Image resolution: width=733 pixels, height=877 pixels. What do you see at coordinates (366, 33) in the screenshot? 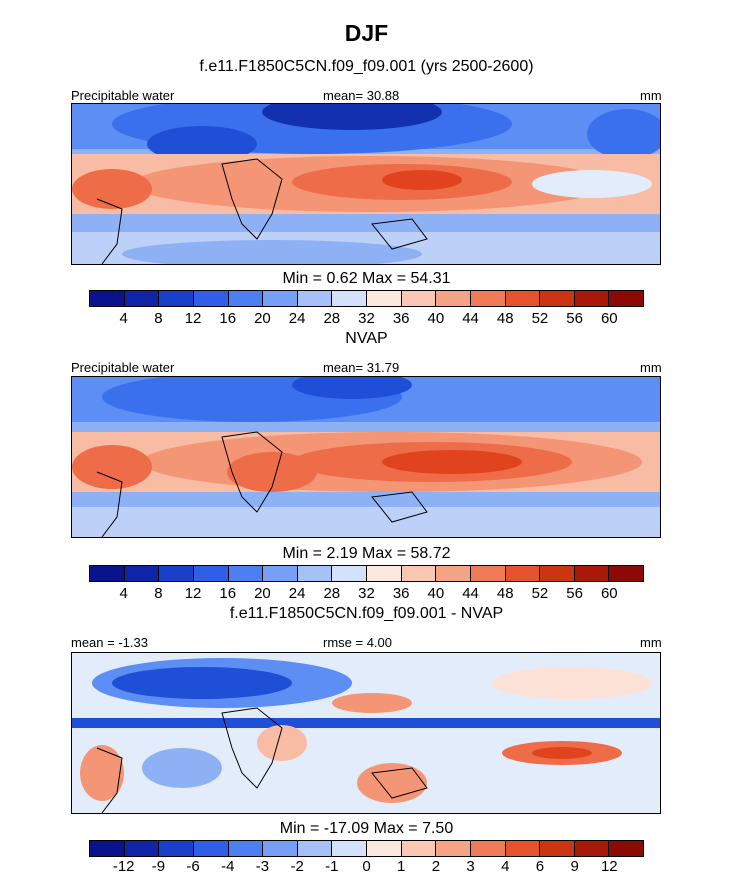
I see `season-title: DJF` at bounding box center [366, 33].